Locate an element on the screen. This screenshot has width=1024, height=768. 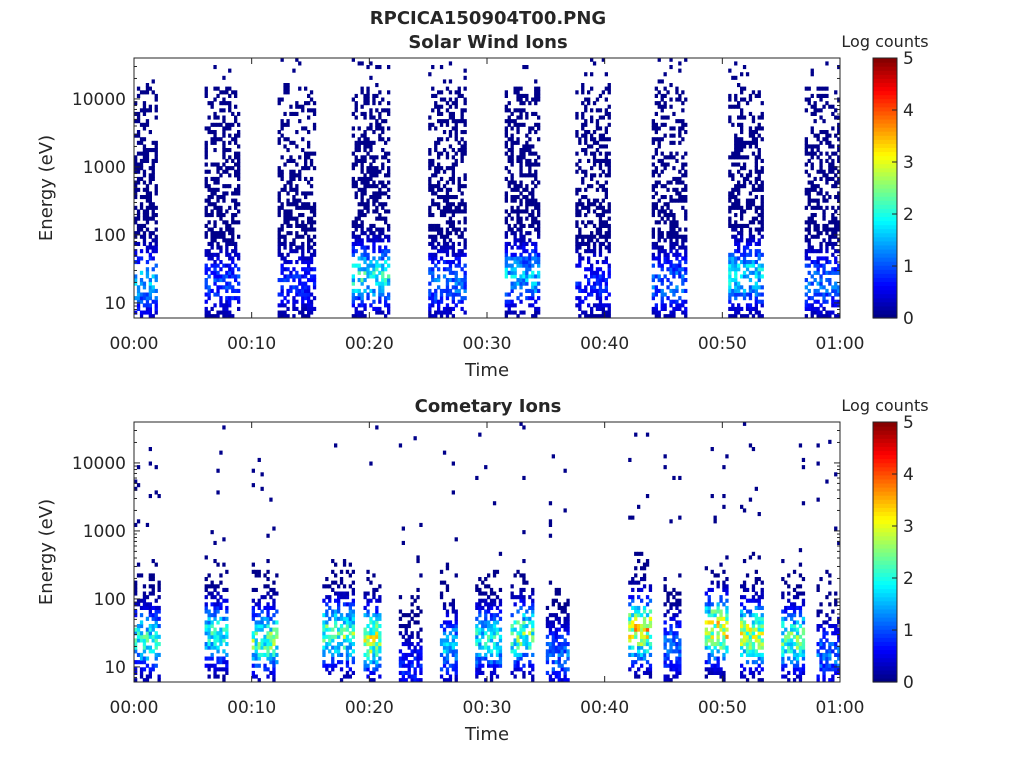
colorbar-segment is located at coordinates (885, 255).